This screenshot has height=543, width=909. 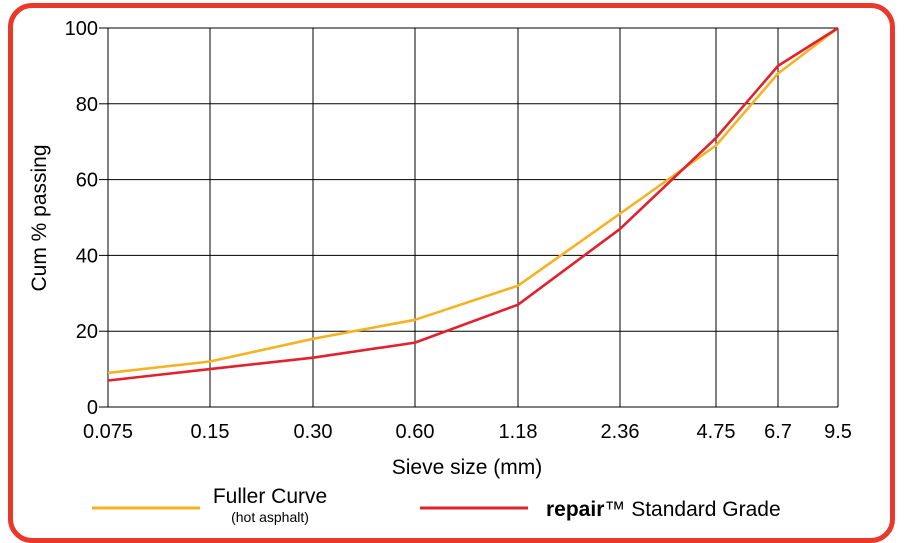 What do you see at coordinates (270, 496) in the screenshot?
I see `legend-label-fuller: Fuller Curve` at bounding box center [270, 496].